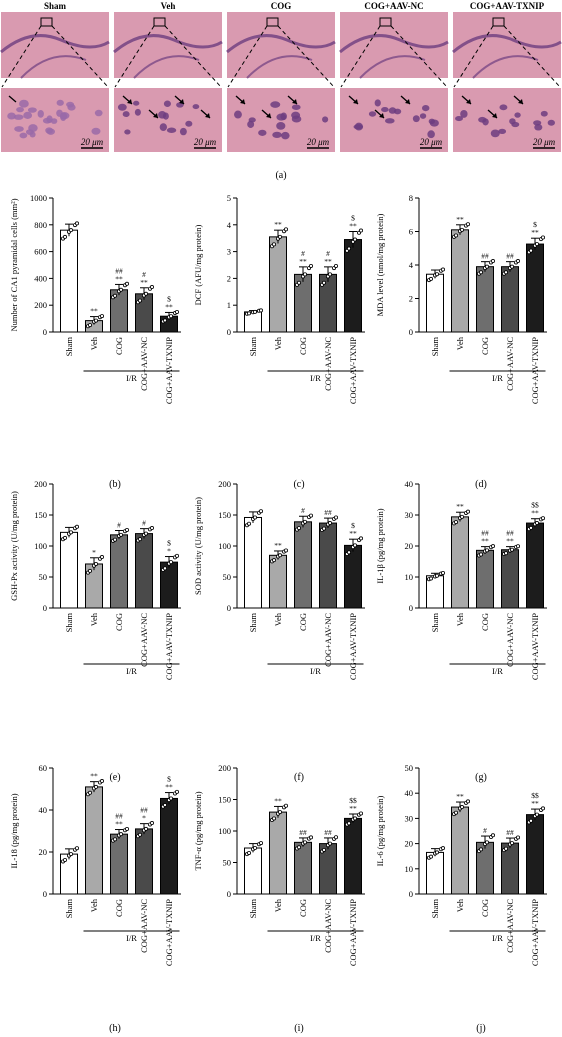 This screenshot has height=1037, width=562. Describe the element at coordinates (380, 264) in the screenshot. I see `y-axis-label: MDA level (nmol/mg protein)` at that location.